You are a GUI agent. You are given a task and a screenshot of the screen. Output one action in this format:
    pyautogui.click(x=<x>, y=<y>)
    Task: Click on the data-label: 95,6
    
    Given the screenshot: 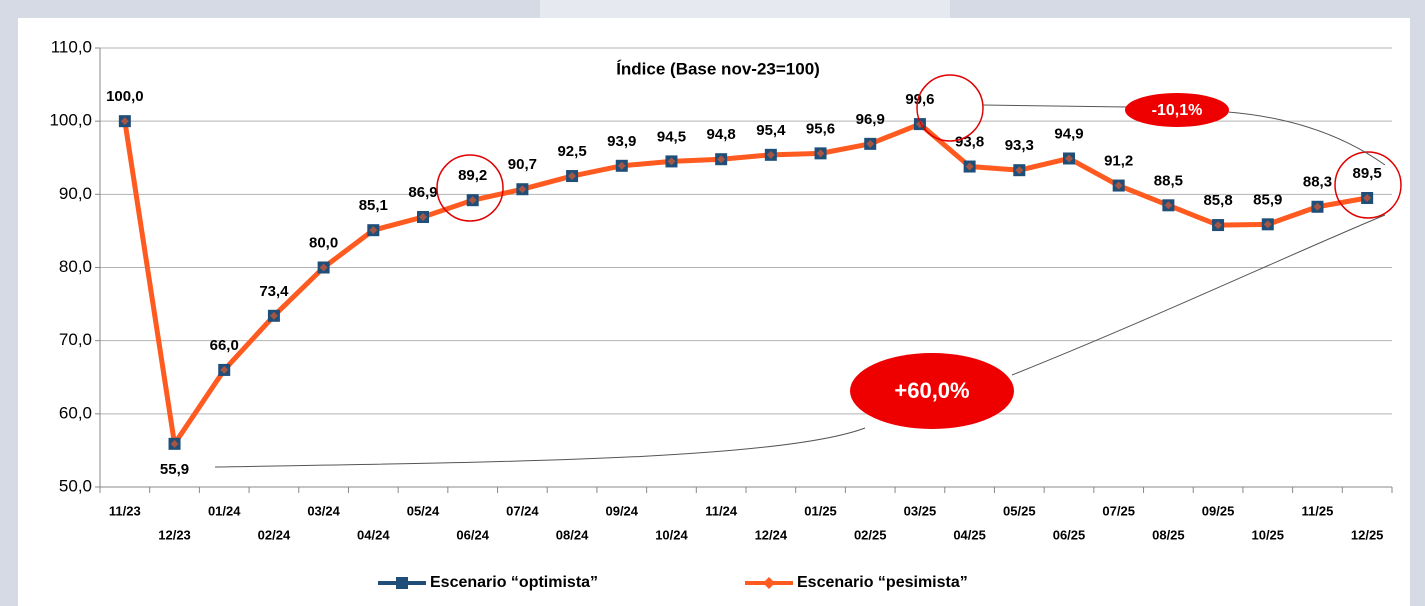 What is the action you would take?
    pyautogui.click(x=820, y=128)
    